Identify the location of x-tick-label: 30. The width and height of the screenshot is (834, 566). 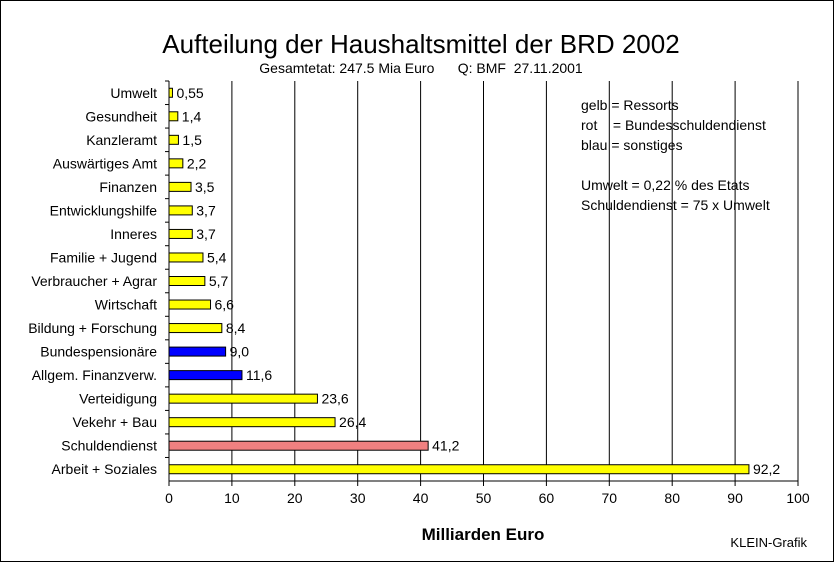
(358, 498).